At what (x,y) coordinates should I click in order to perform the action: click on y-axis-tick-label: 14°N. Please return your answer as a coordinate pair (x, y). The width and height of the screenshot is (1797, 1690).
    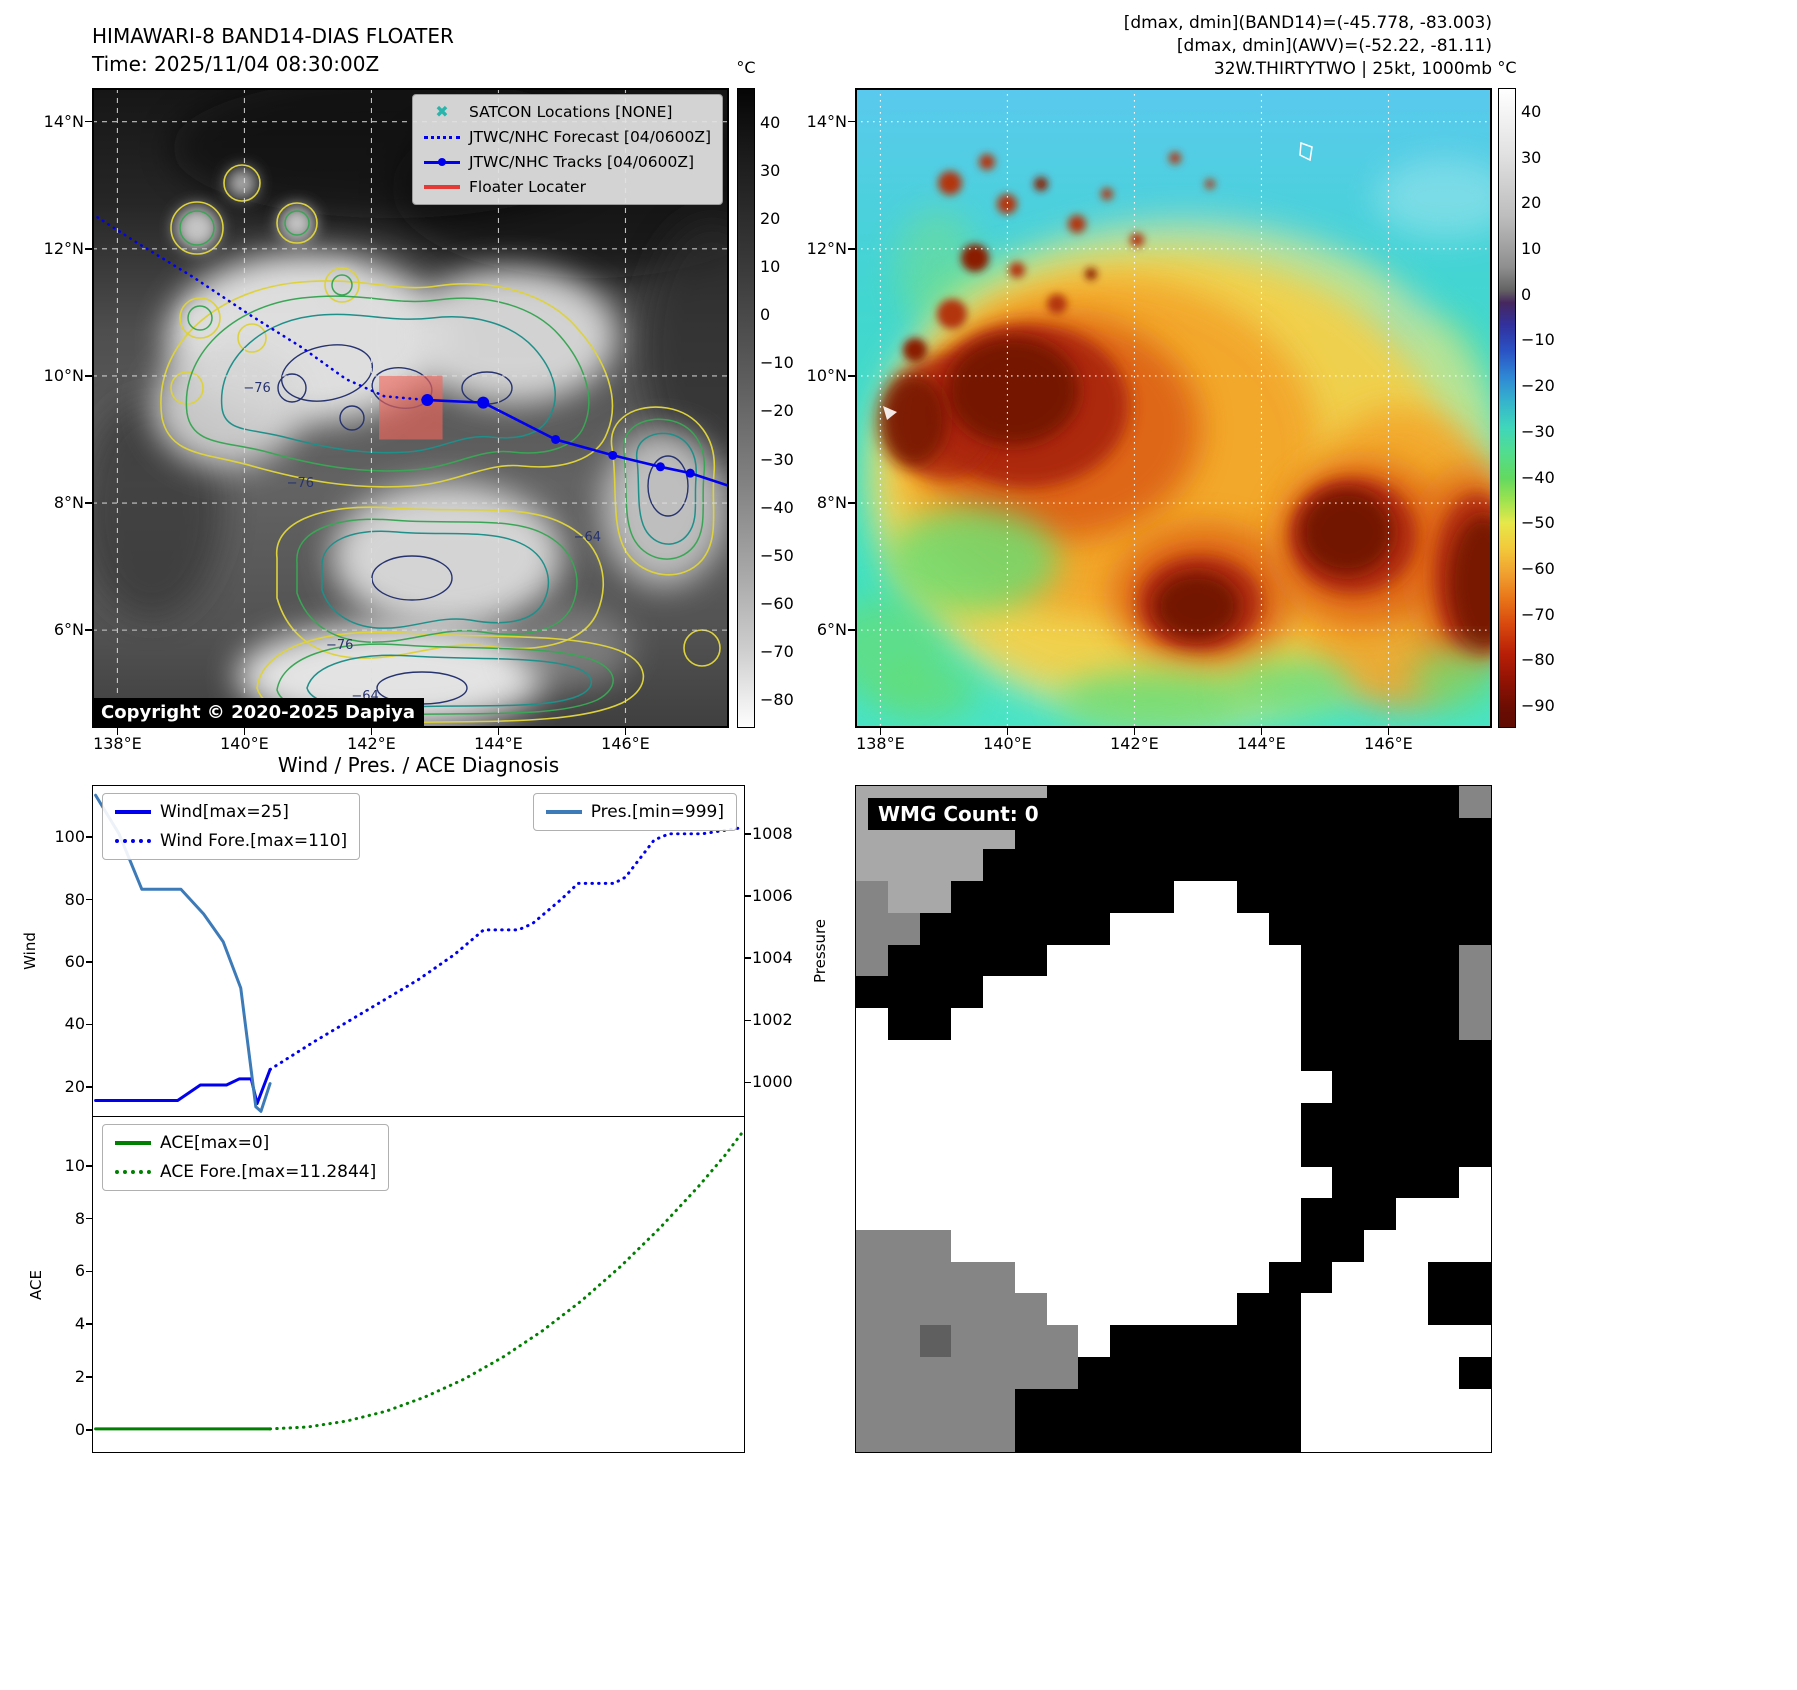
    Looking at the image, I should click on (826, 121).